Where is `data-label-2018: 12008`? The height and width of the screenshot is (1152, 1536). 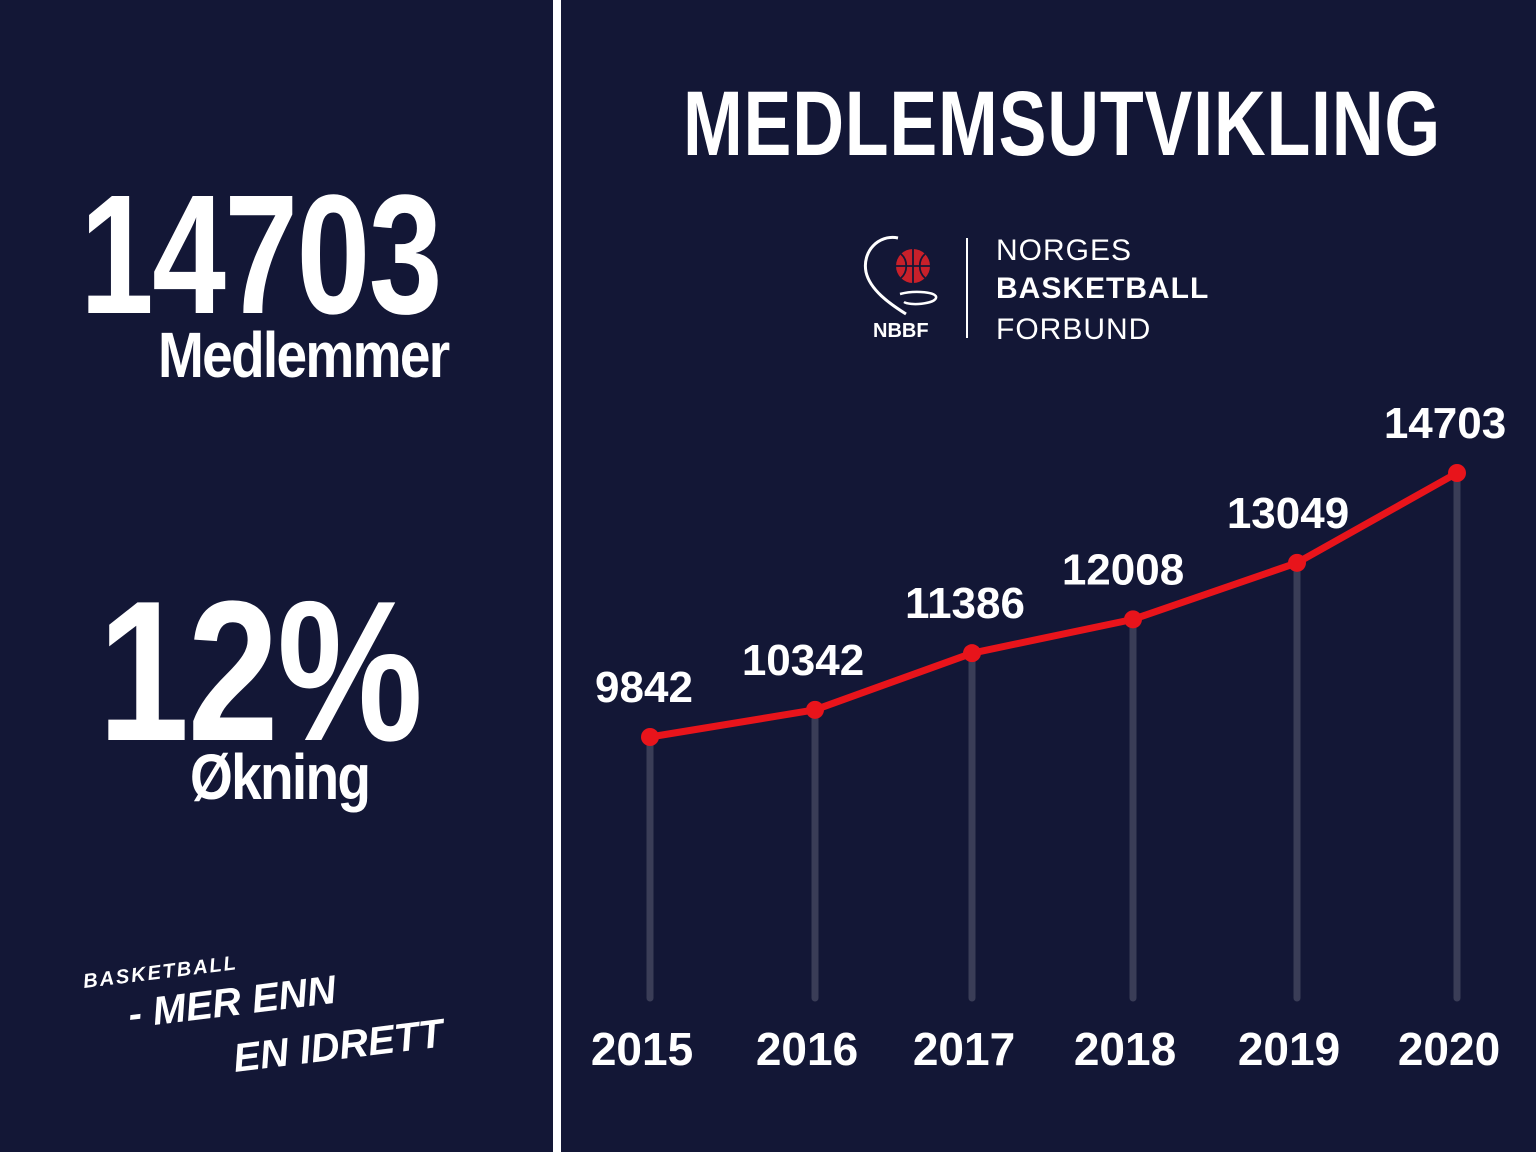
data-label-2018: 12008 is located at coordinates (1123, 569).